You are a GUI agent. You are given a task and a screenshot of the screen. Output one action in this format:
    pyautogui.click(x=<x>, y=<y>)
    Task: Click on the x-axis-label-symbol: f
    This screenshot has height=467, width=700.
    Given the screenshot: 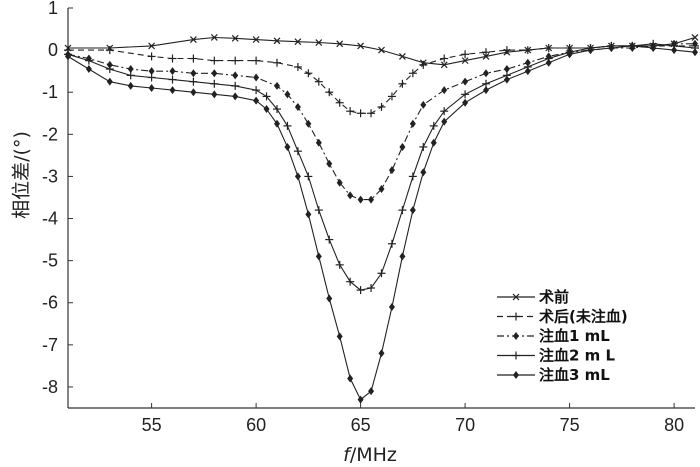 What is the action you would take?
    pyautogui.click(x=348, y=455)
    